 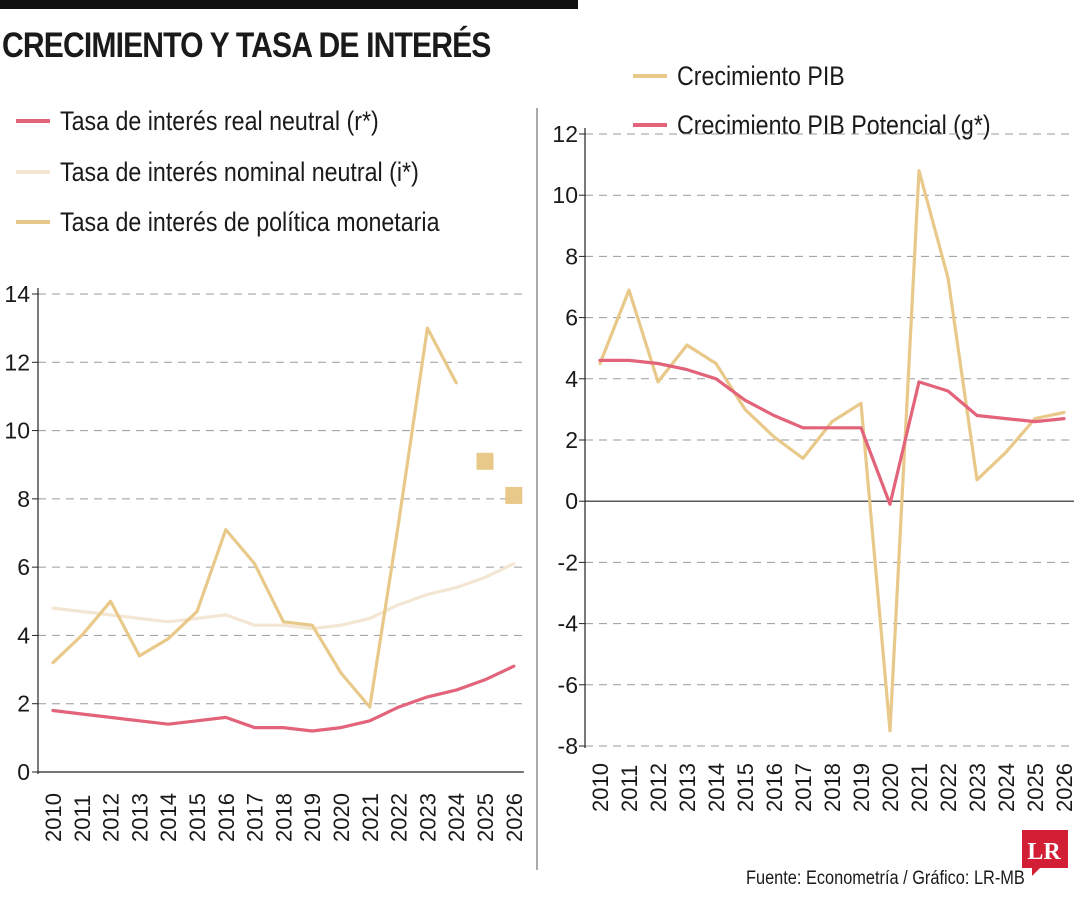 I want to click on right-xtick-label-2013: 2013, so click(x=687, y=787).